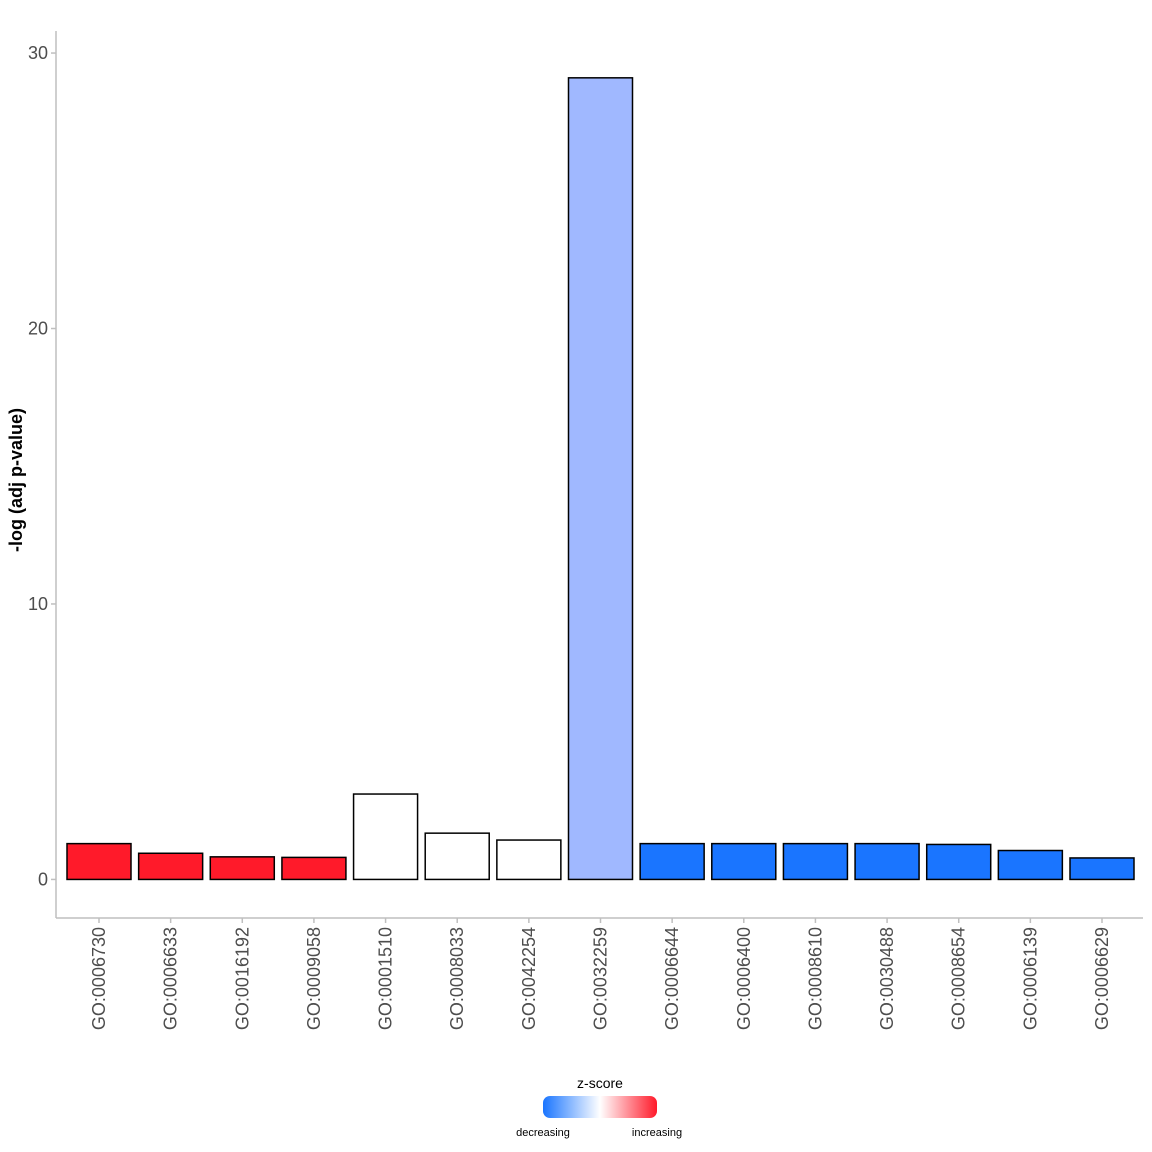 This screenshot has height=1152, width=1152. What do you see at coordinates (38, 604) in the screenshot?
I see `y-tick-label: 10` at bounding box center [38, 604].